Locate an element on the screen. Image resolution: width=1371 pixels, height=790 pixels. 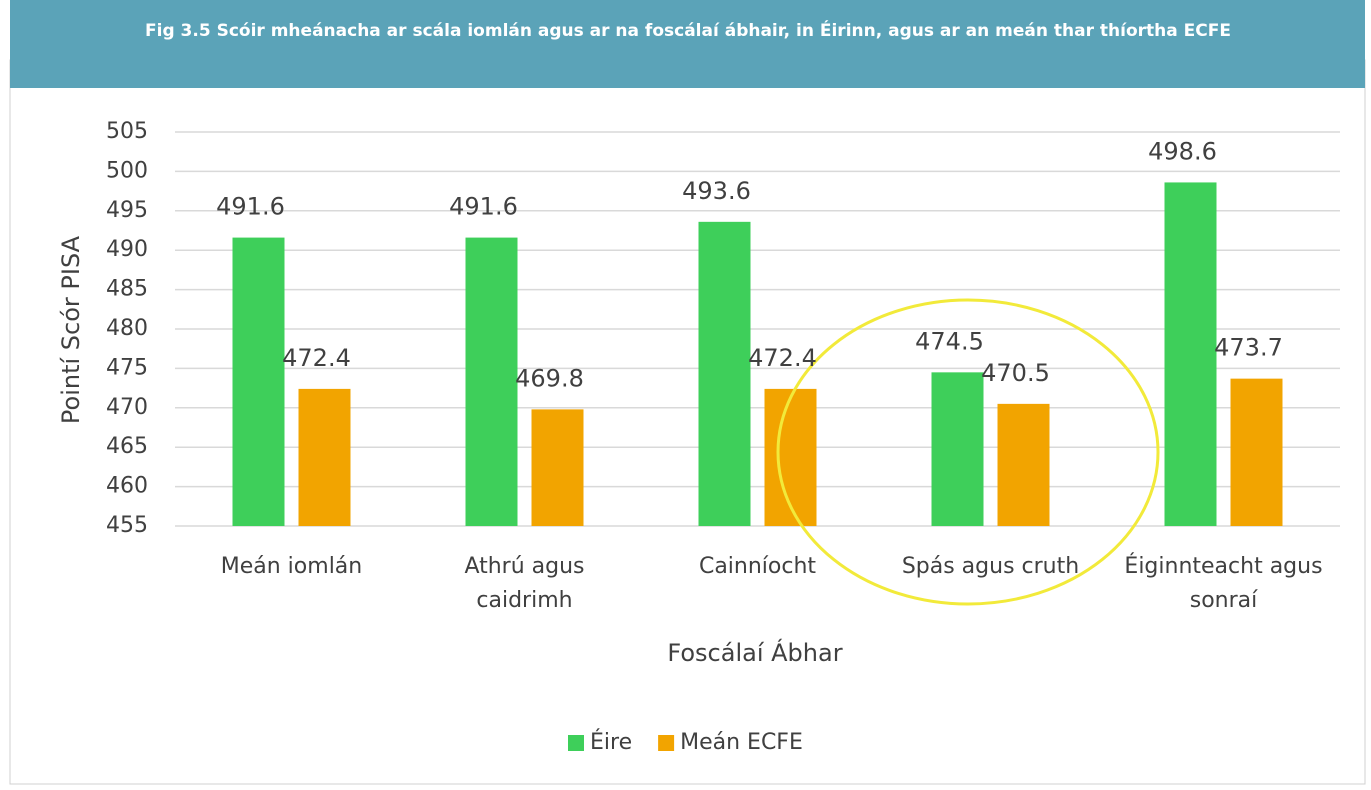
y-tick-label: 460 is located at coordinates (127, 486).